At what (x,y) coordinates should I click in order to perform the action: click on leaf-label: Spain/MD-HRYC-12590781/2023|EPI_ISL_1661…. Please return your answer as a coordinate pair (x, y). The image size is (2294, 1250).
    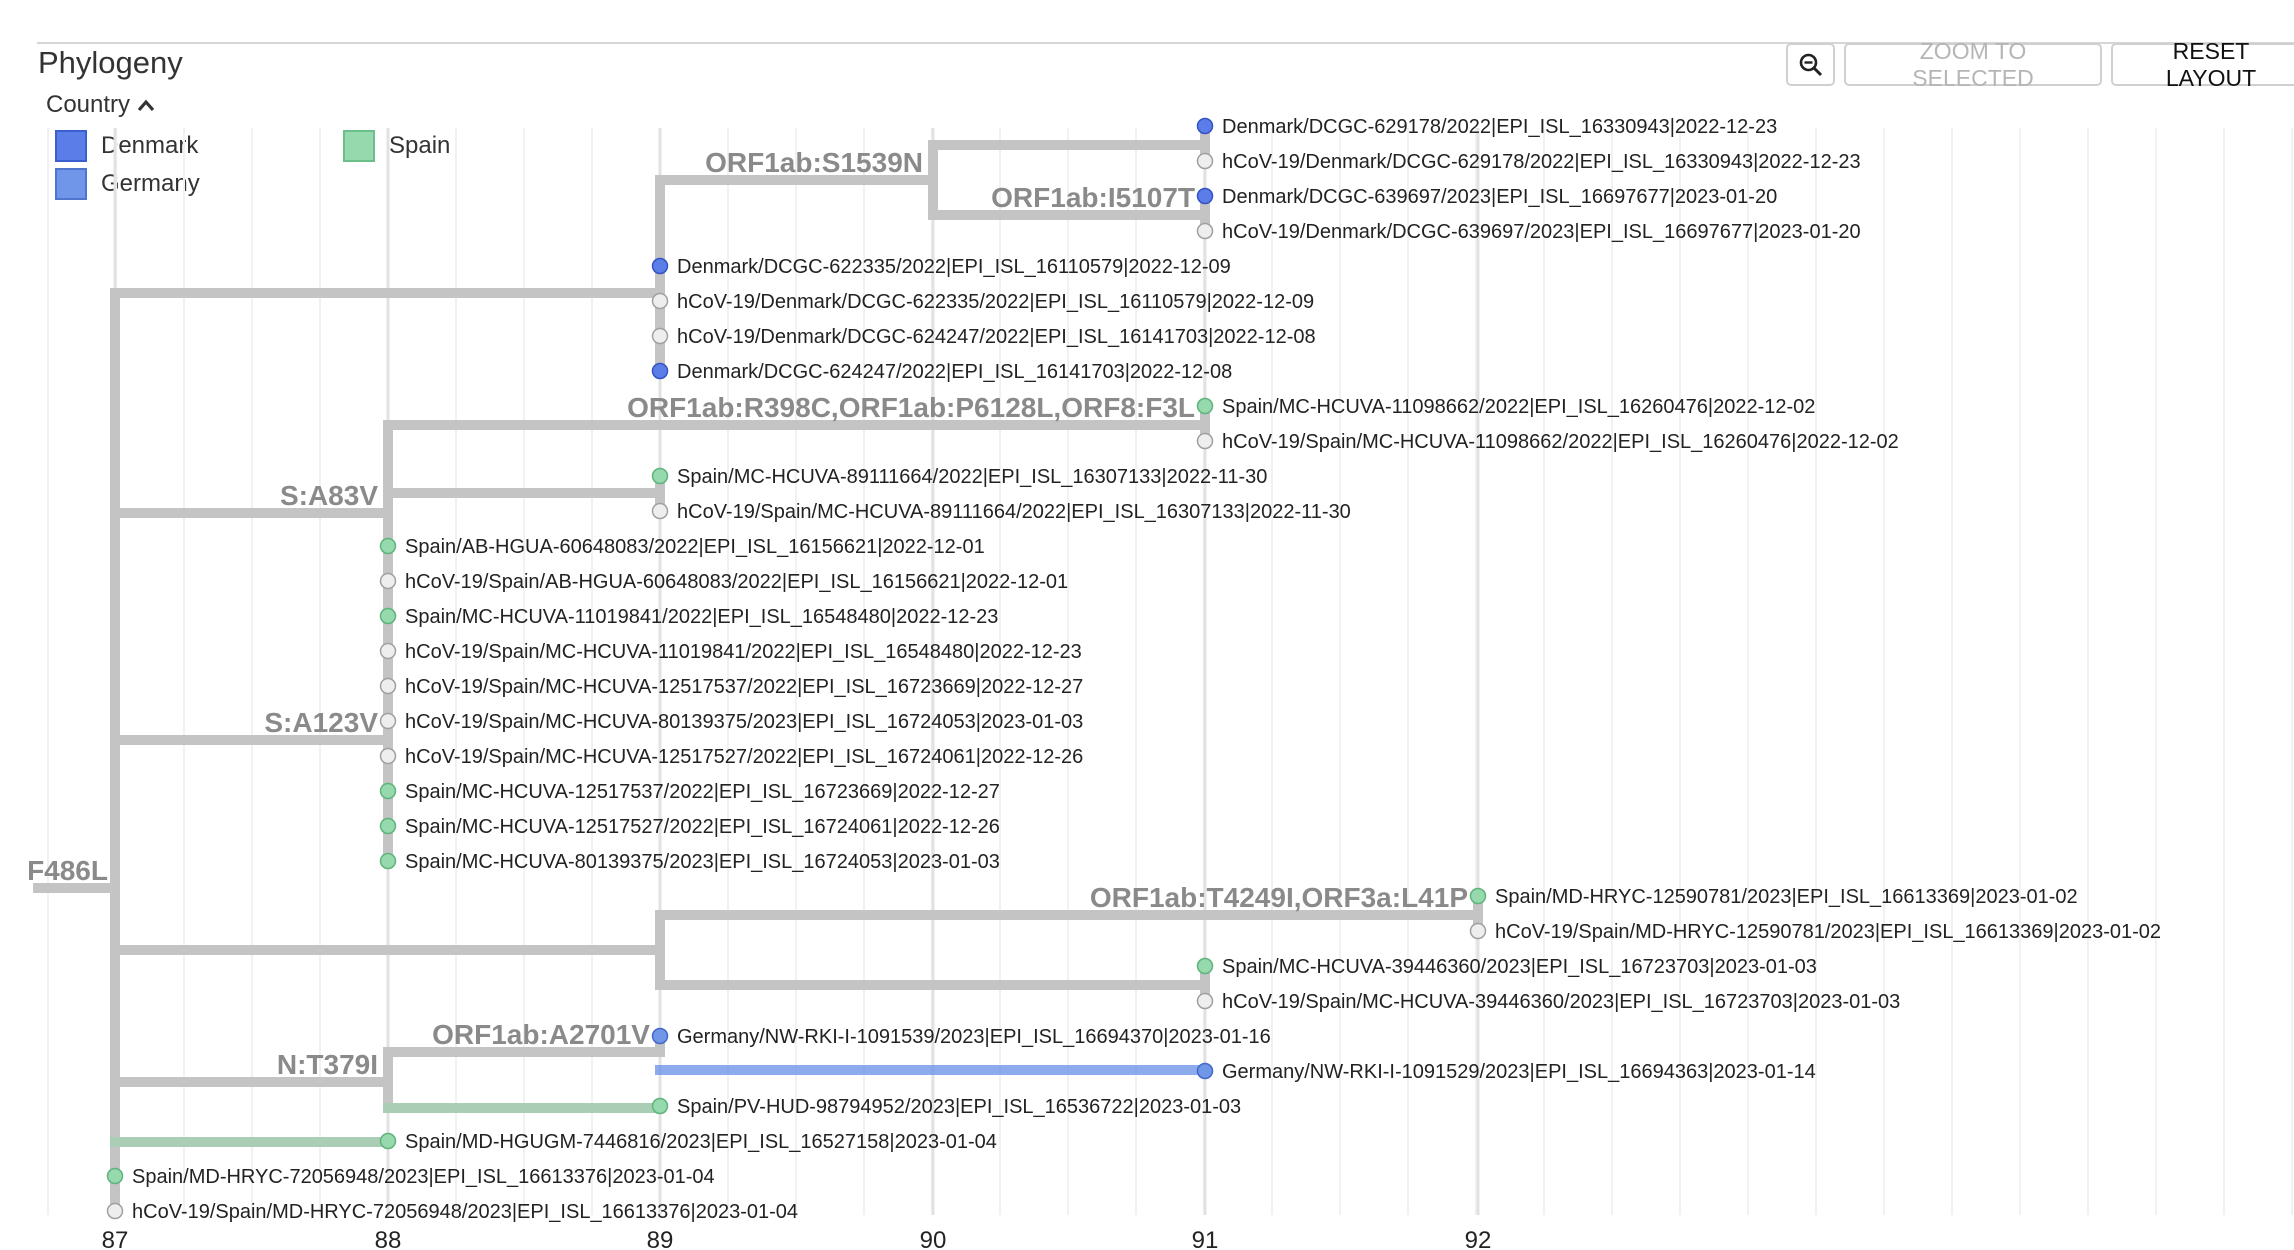
    Looking at the image, I should click on (1786, 897).